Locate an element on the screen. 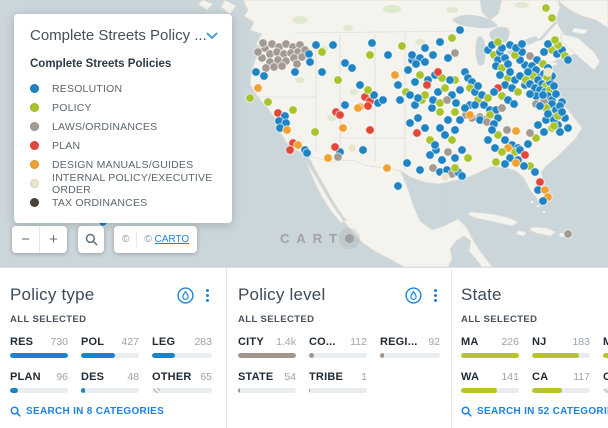 This screenshot has height=428, width=608. category-item: STATE 54 is located at coordinates (267, 382).